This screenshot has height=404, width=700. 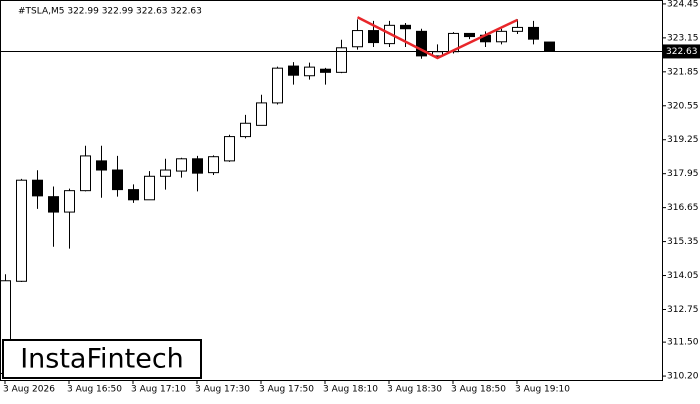 What do you see at coordinates (94, 390) in the screenshot?
I see `x-tick-label: 3 Aug 16:50` at bounding box center [94, 390].